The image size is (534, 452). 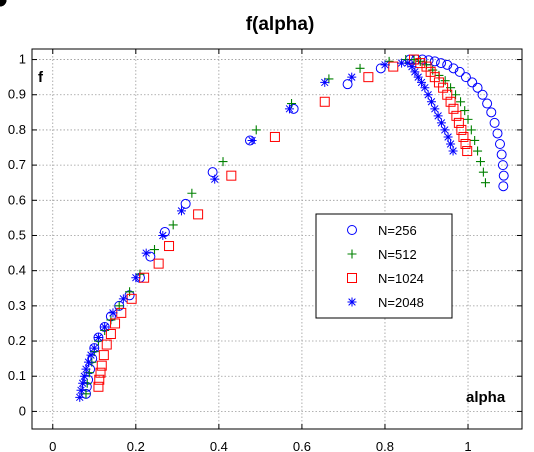 What do you see at coordinates (17, 164) in the screenshot?
I see `y-tick-label: 0.7` at bounding box center [17, 164].